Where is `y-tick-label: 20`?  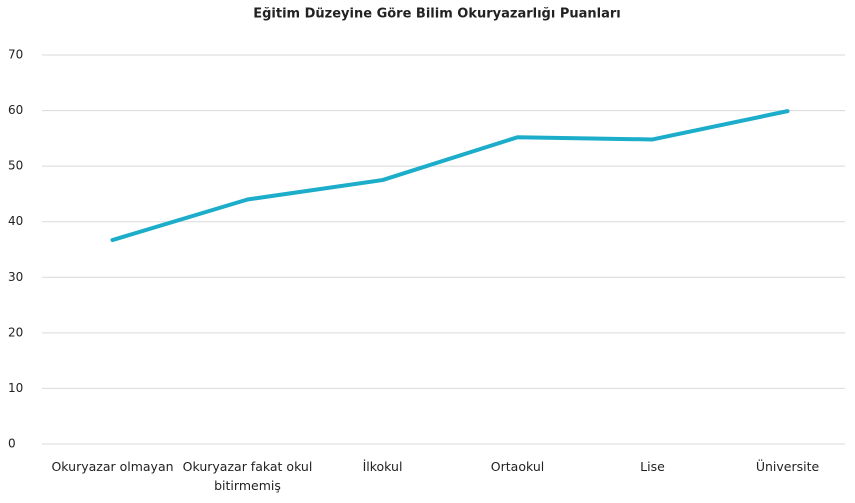
y-tick-label: 20 is located at coordinates (15, 332).